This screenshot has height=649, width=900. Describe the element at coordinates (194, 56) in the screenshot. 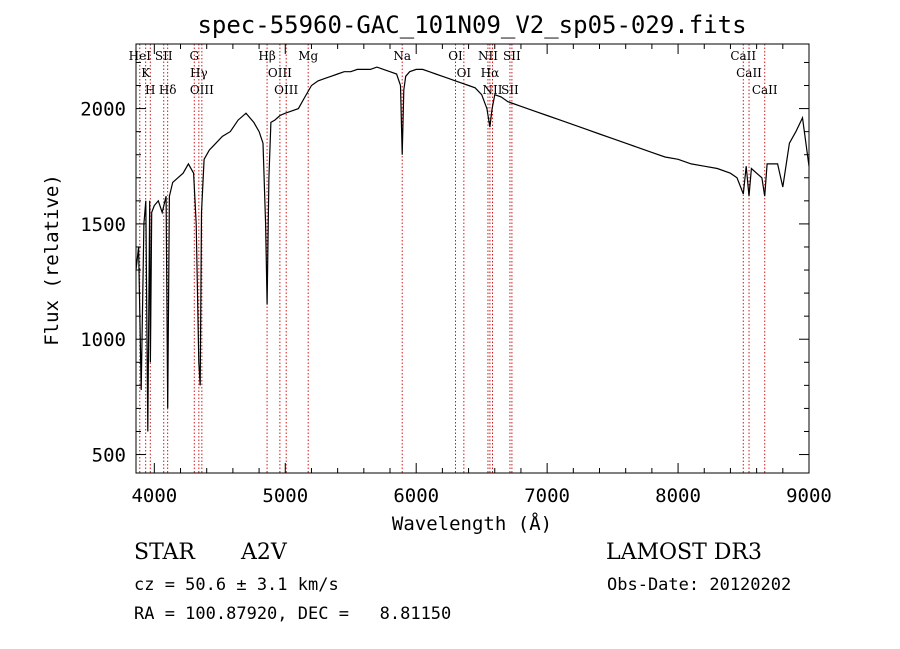

I see `line-label-5: G` at that location.